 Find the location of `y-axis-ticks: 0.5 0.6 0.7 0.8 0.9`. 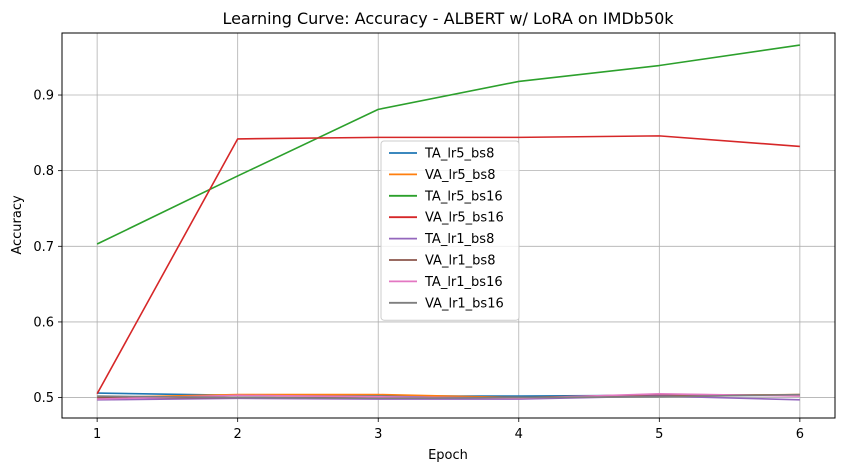

y-axis-ticks: 0.5 0.6 0.7 0.8 0.9 is located at coordinates (47, 247).